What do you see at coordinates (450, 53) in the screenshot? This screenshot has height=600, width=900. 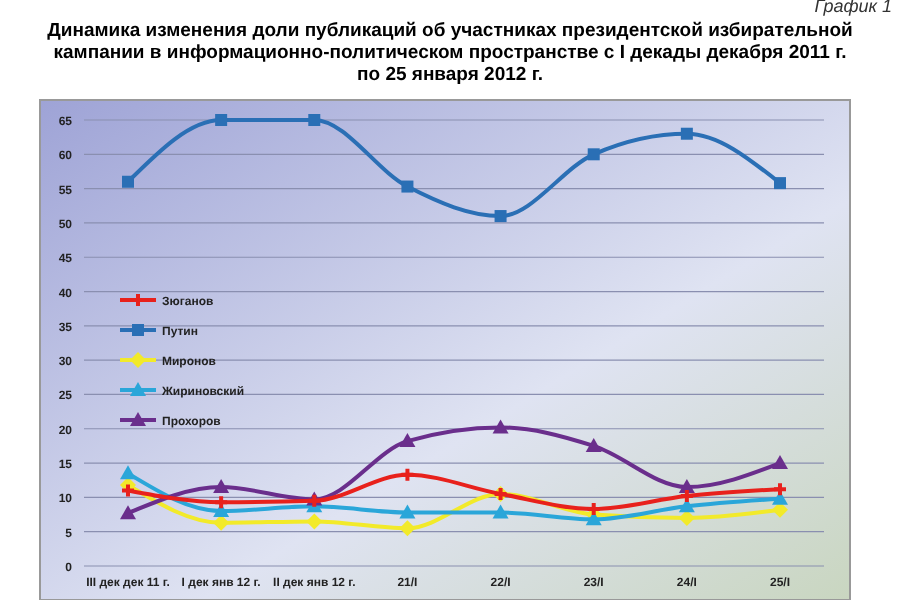 I see `chart-title: Динамика изменения доли публикаций об участниках президентской избирательной кампании в информационно-политическом пространстве с I декады декабря 2011 г. по 25 января 2012 г.` at bounding box center [450, 53].